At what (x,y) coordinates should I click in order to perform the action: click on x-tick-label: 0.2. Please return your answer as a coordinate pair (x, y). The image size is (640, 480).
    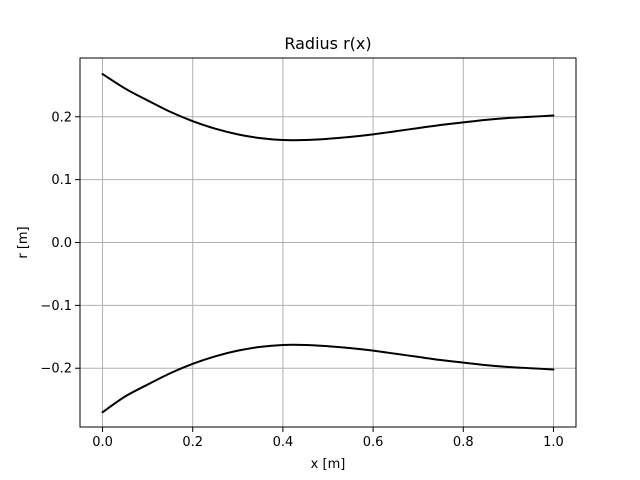
    Looking at the image, I should click on (192, 442).